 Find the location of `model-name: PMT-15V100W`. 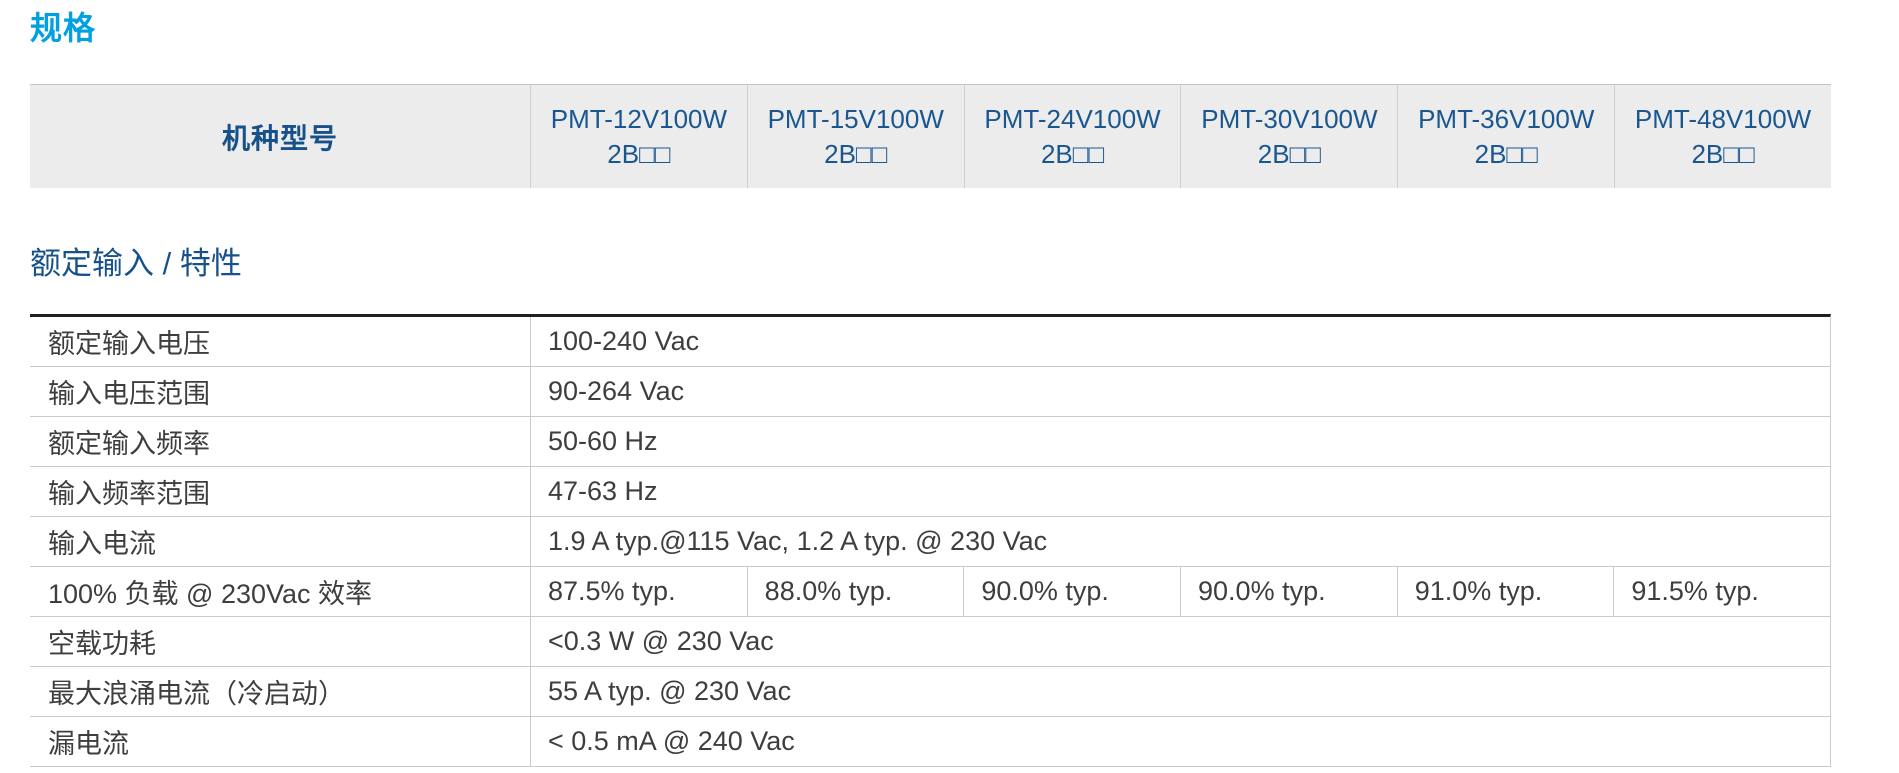

model-name: PMT-15V100W is located at coordinates (855, 118).